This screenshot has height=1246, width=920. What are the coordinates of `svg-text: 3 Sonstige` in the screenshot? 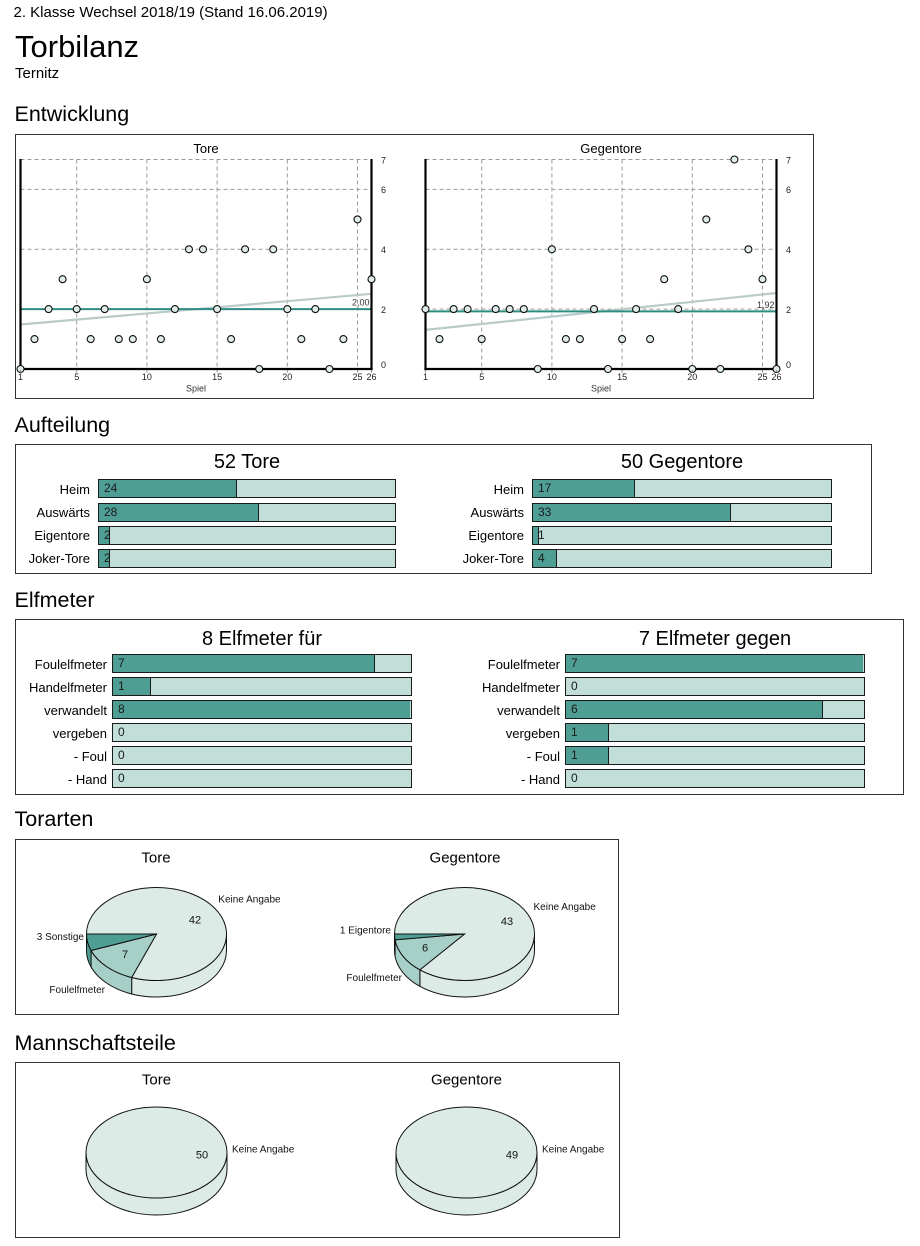 It's located at (61, 937).